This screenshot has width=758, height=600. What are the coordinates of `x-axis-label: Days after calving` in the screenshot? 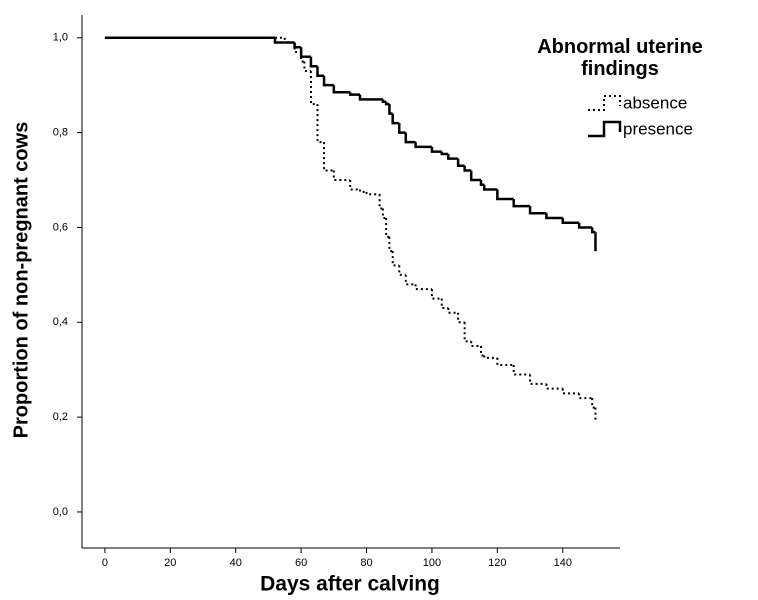 It's located at (350, 584).